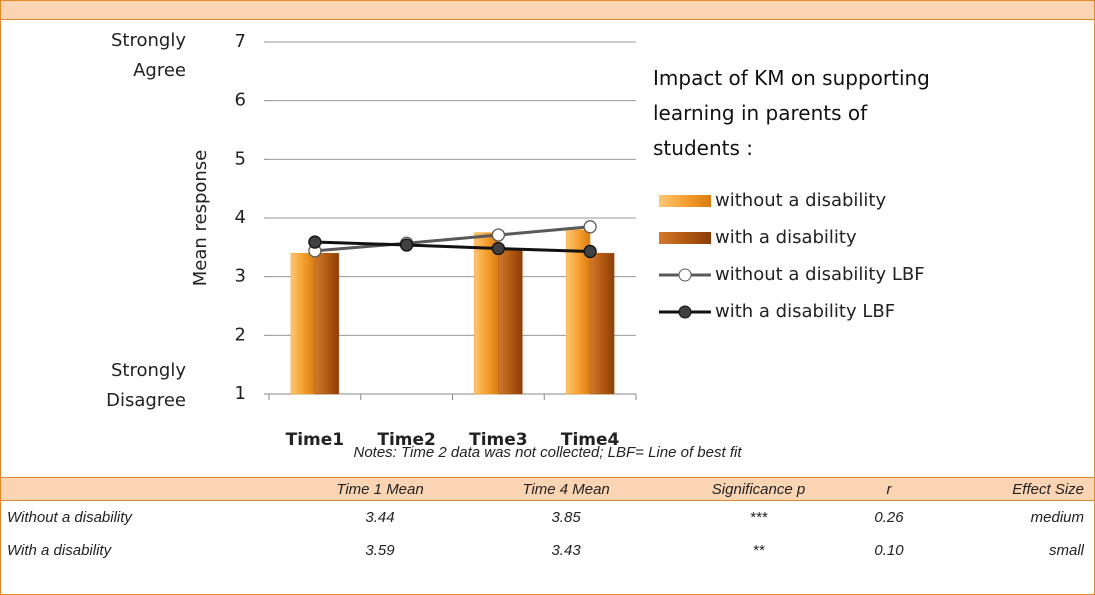 The height and width of the screenshot is (595, 1095). What do you see at coordinates (380, 517) in the screenshot?
I see `table-cell: 3.44` at bounding box center [380, 517].